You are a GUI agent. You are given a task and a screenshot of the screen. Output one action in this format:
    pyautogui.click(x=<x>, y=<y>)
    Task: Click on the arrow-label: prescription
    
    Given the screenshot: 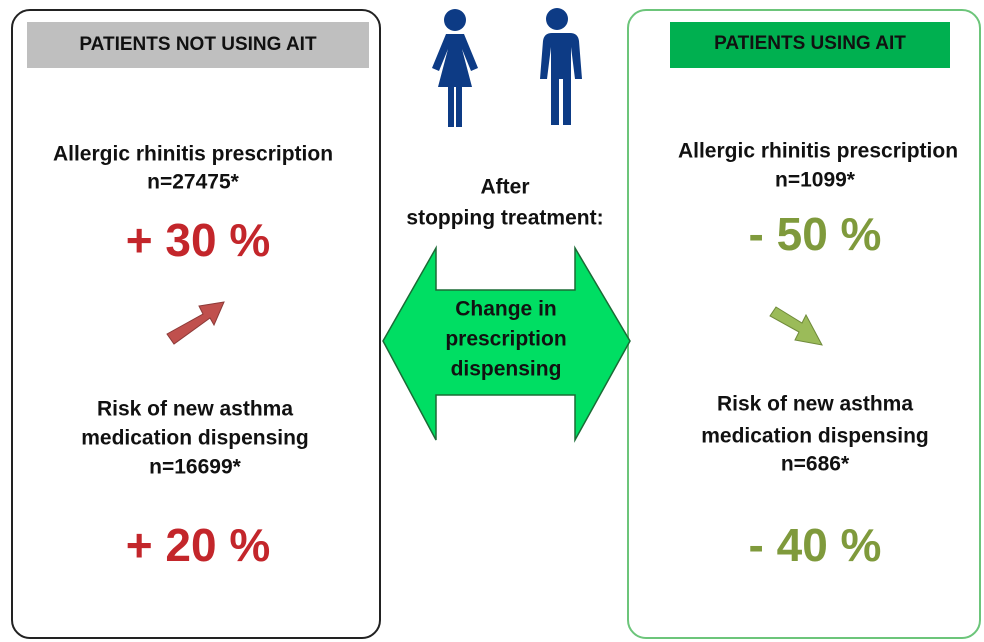 What is the action you would take?
    pyautogui.click(x=505, y=339)
    